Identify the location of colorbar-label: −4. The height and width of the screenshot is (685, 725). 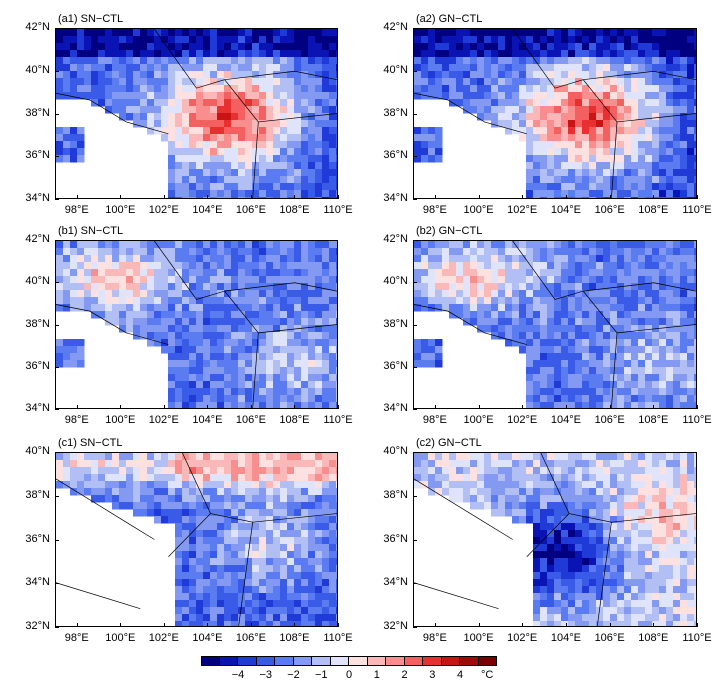
(238, 675).